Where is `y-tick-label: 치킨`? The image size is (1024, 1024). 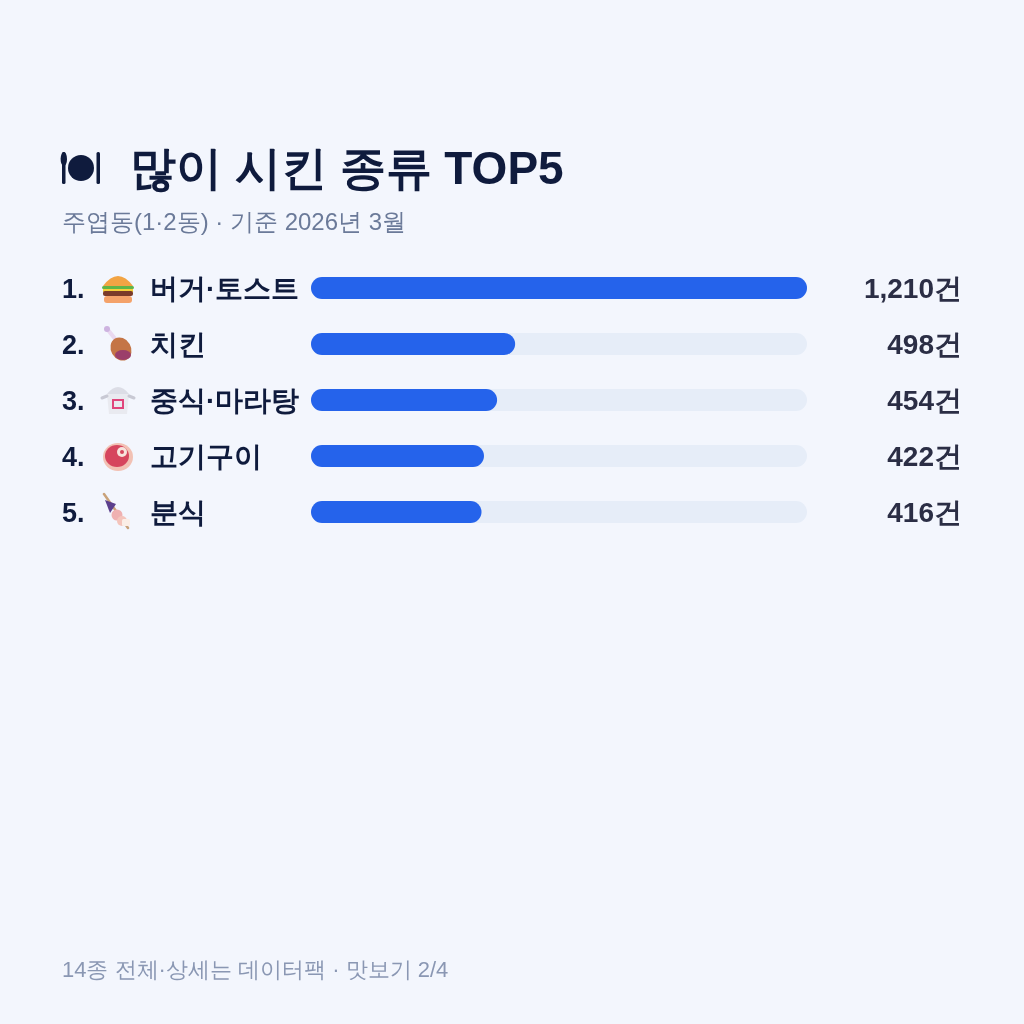 y-tick-label: 치킨 is located at coordinates (178, 344).